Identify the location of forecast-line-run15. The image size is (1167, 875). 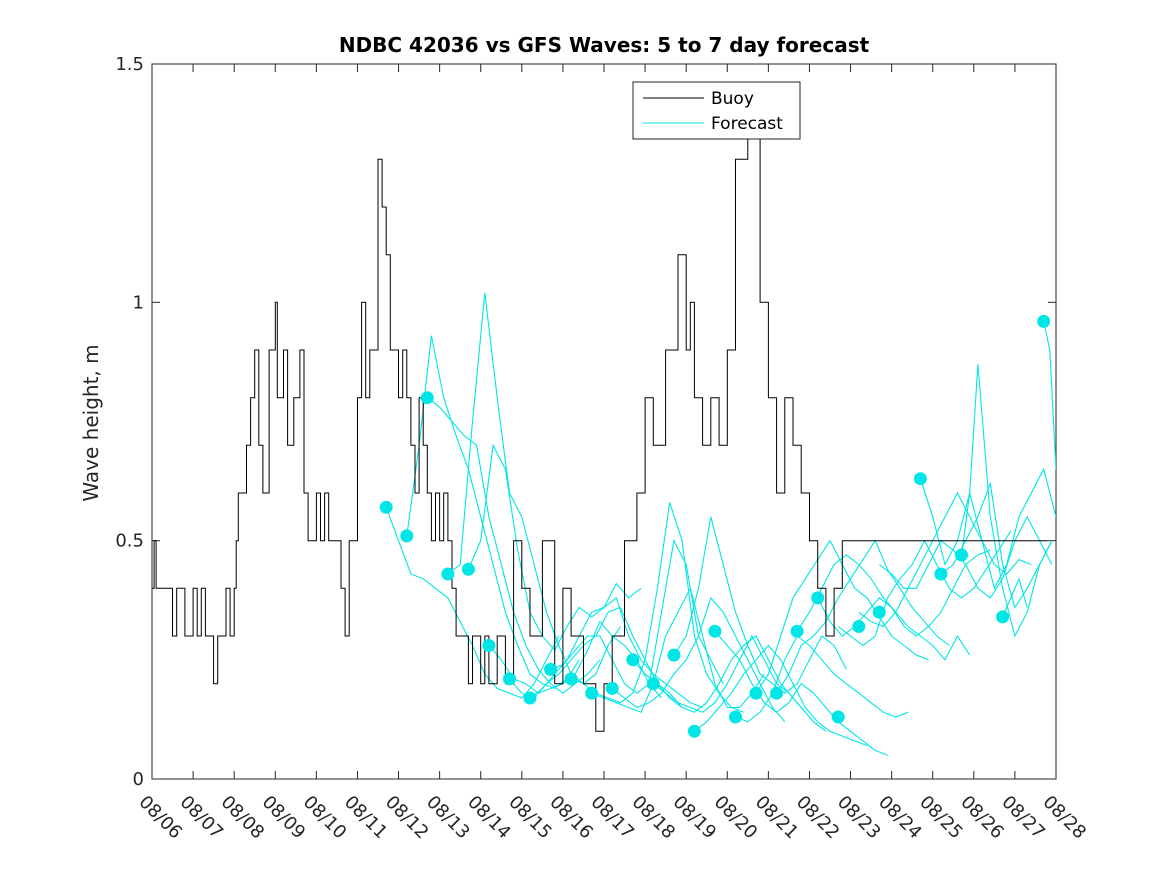
(760, 605).